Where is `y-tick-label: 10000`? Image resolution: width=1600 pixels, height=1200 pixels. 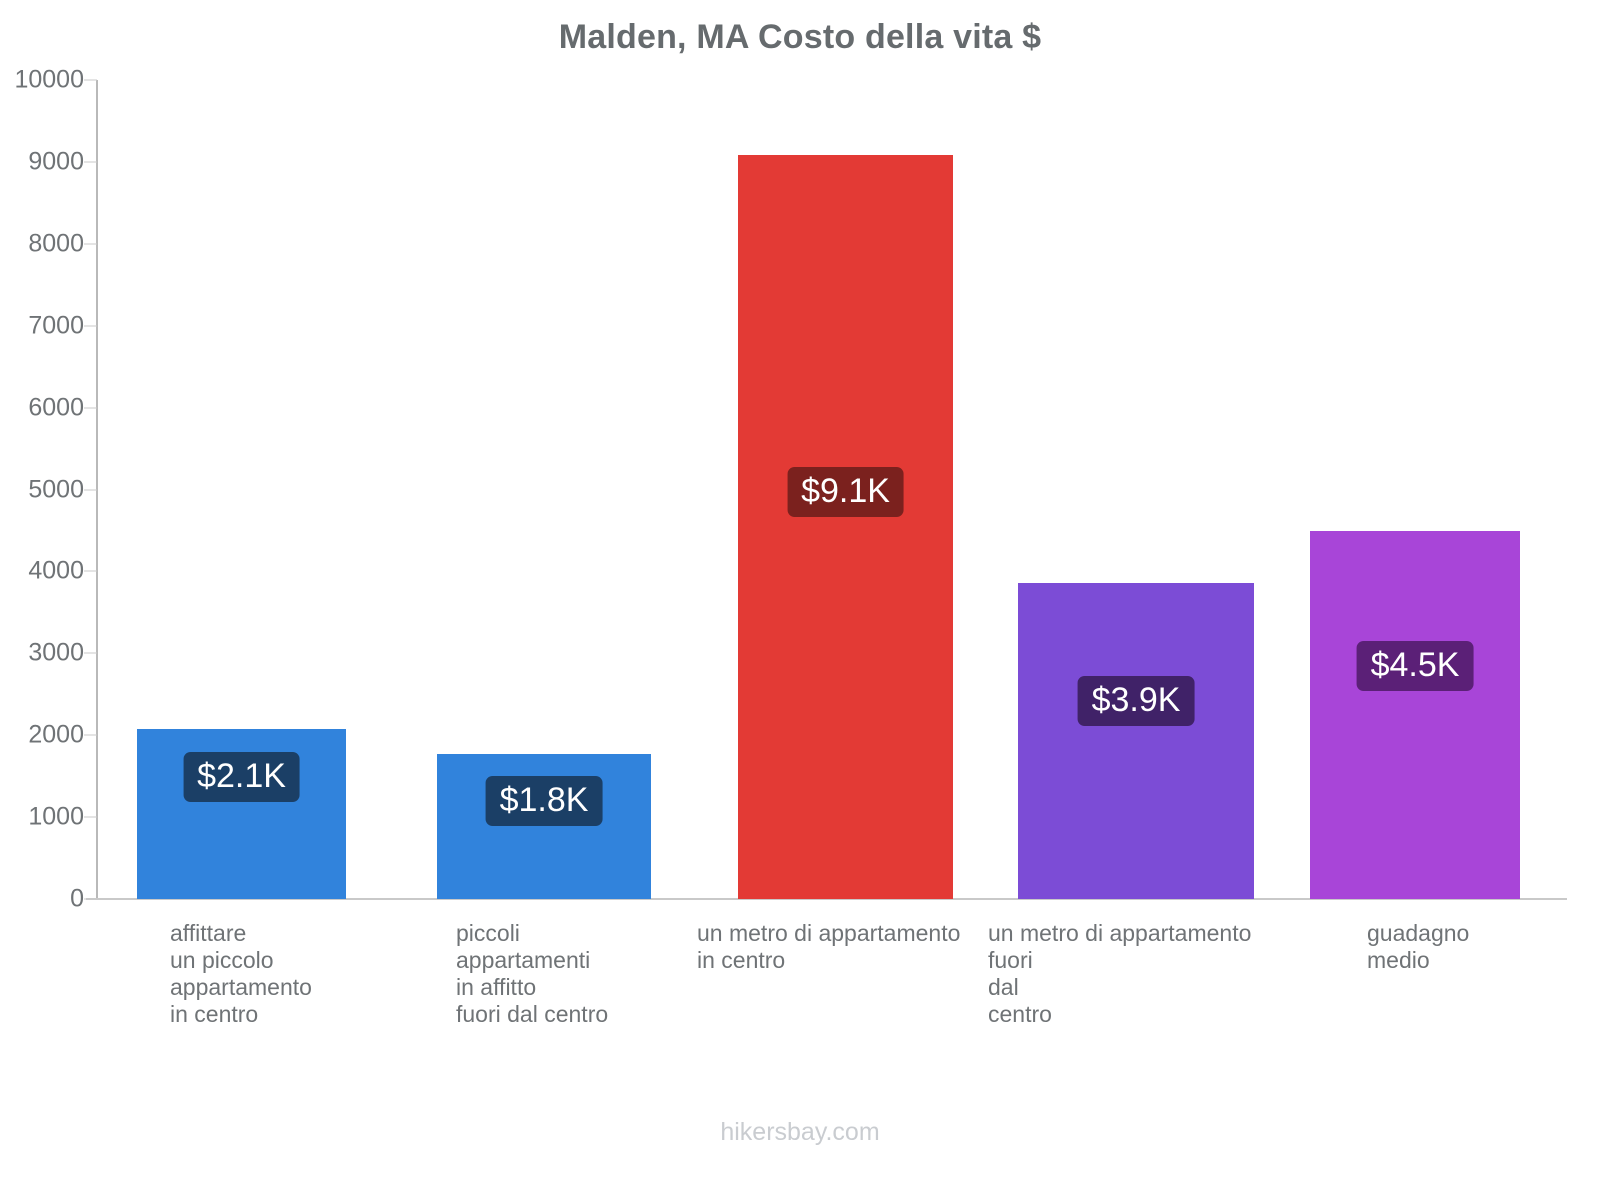
y-tick-label: 10000 is located at coordinates (49, 79).